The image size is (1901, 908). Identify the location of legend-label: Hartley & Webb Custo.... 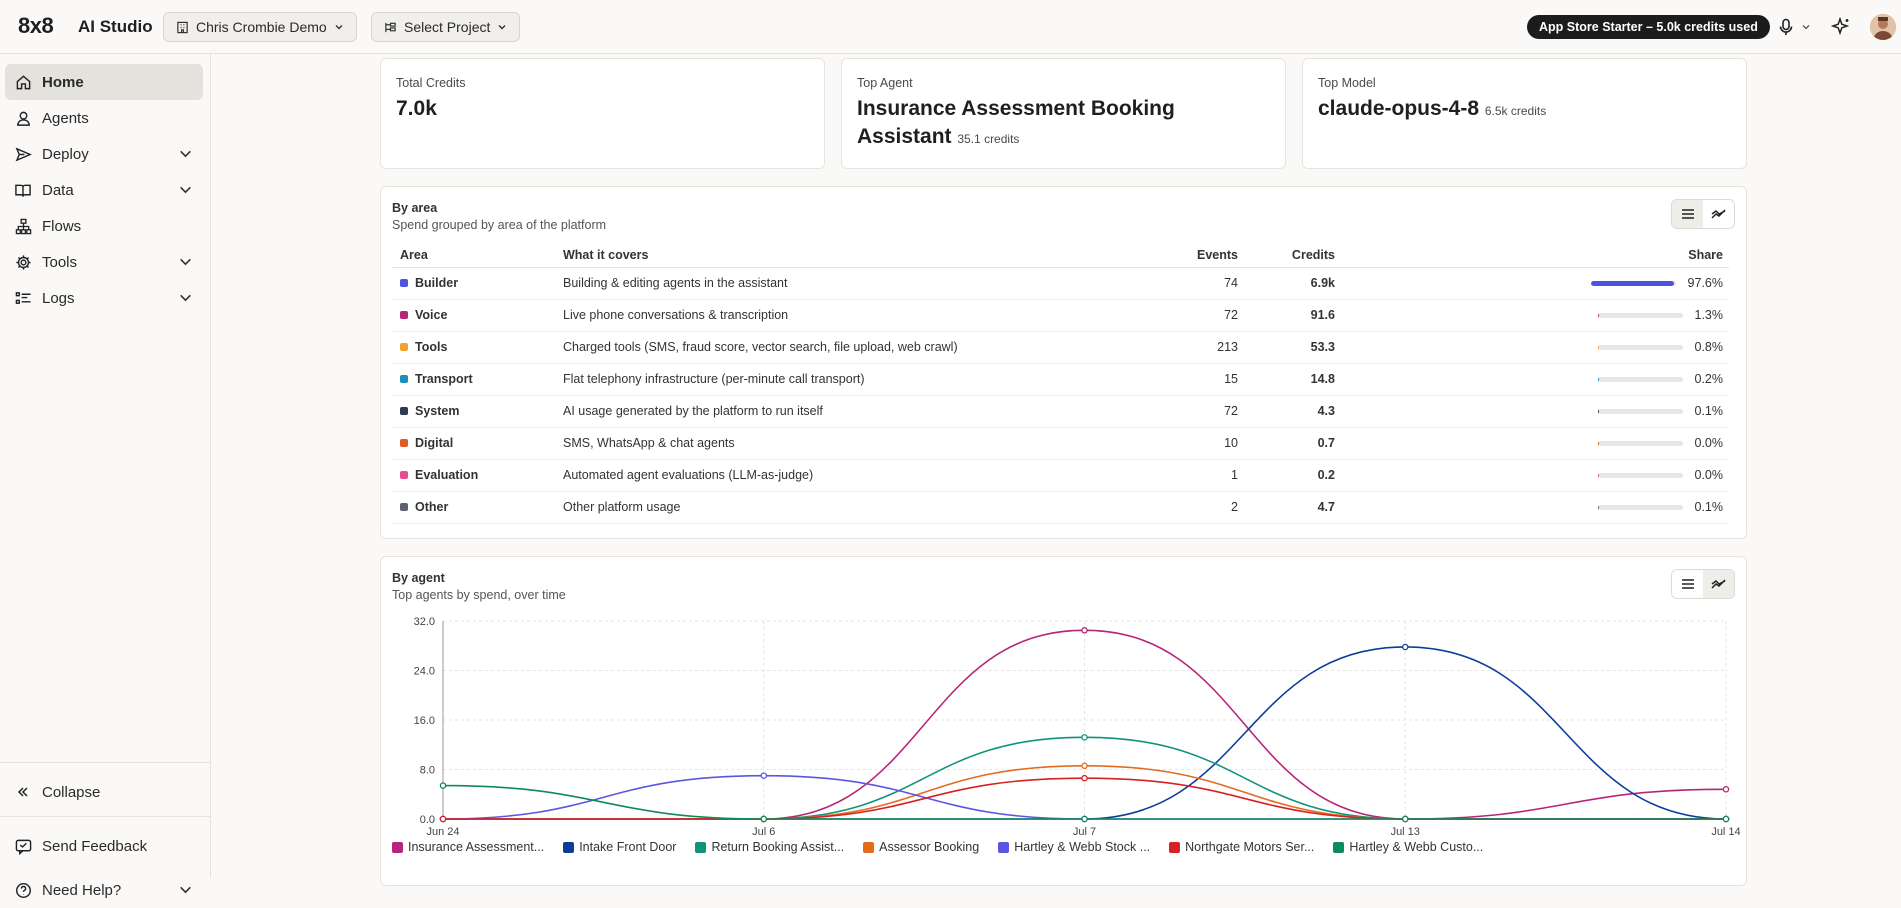
(1416, 847).